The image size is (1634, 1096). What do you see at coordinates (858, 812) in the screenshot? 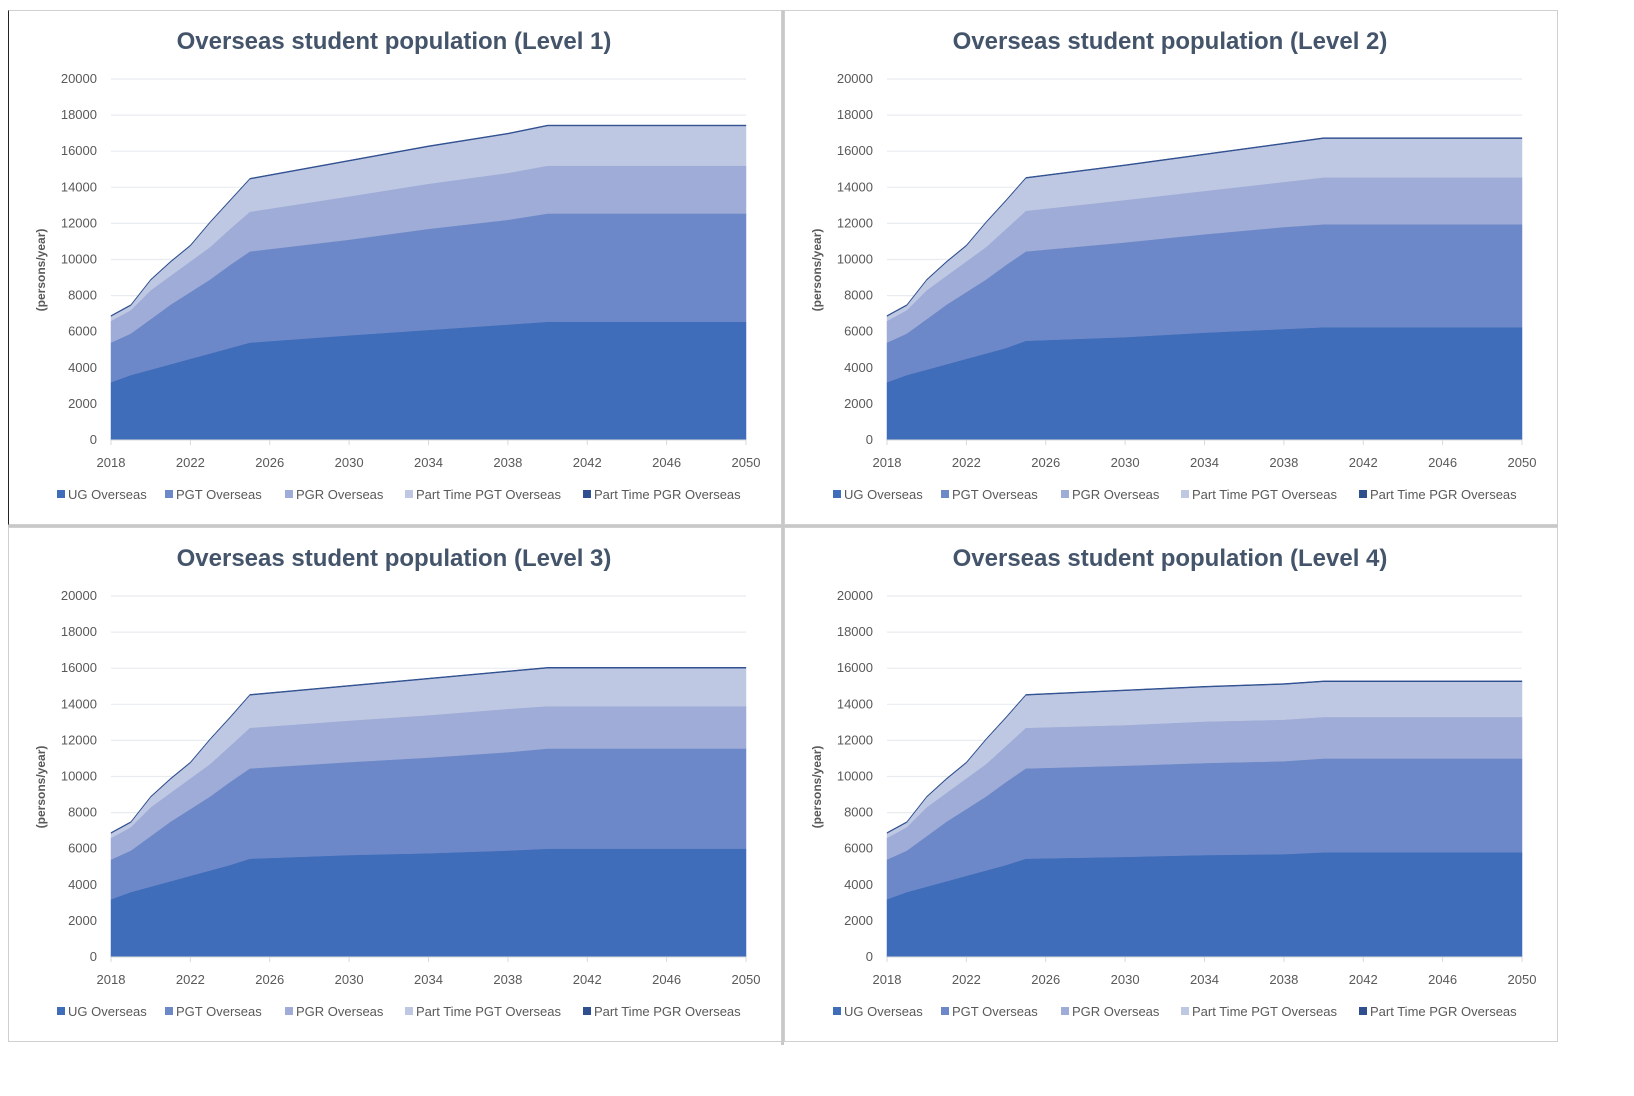
I see `y-tick-label: 8000` at bounding box center [858, 812].